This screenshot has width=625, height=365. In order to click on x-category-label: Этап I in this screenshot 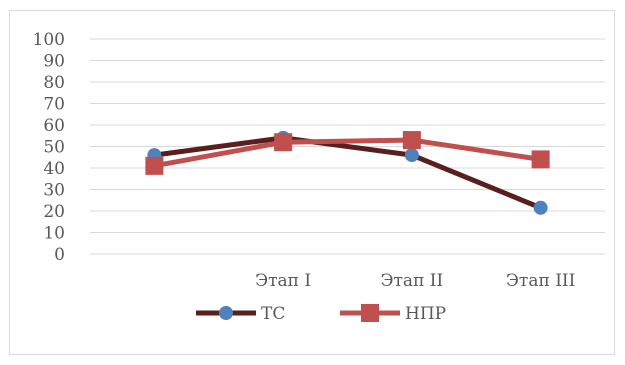, I will do `click(283, 281)`.